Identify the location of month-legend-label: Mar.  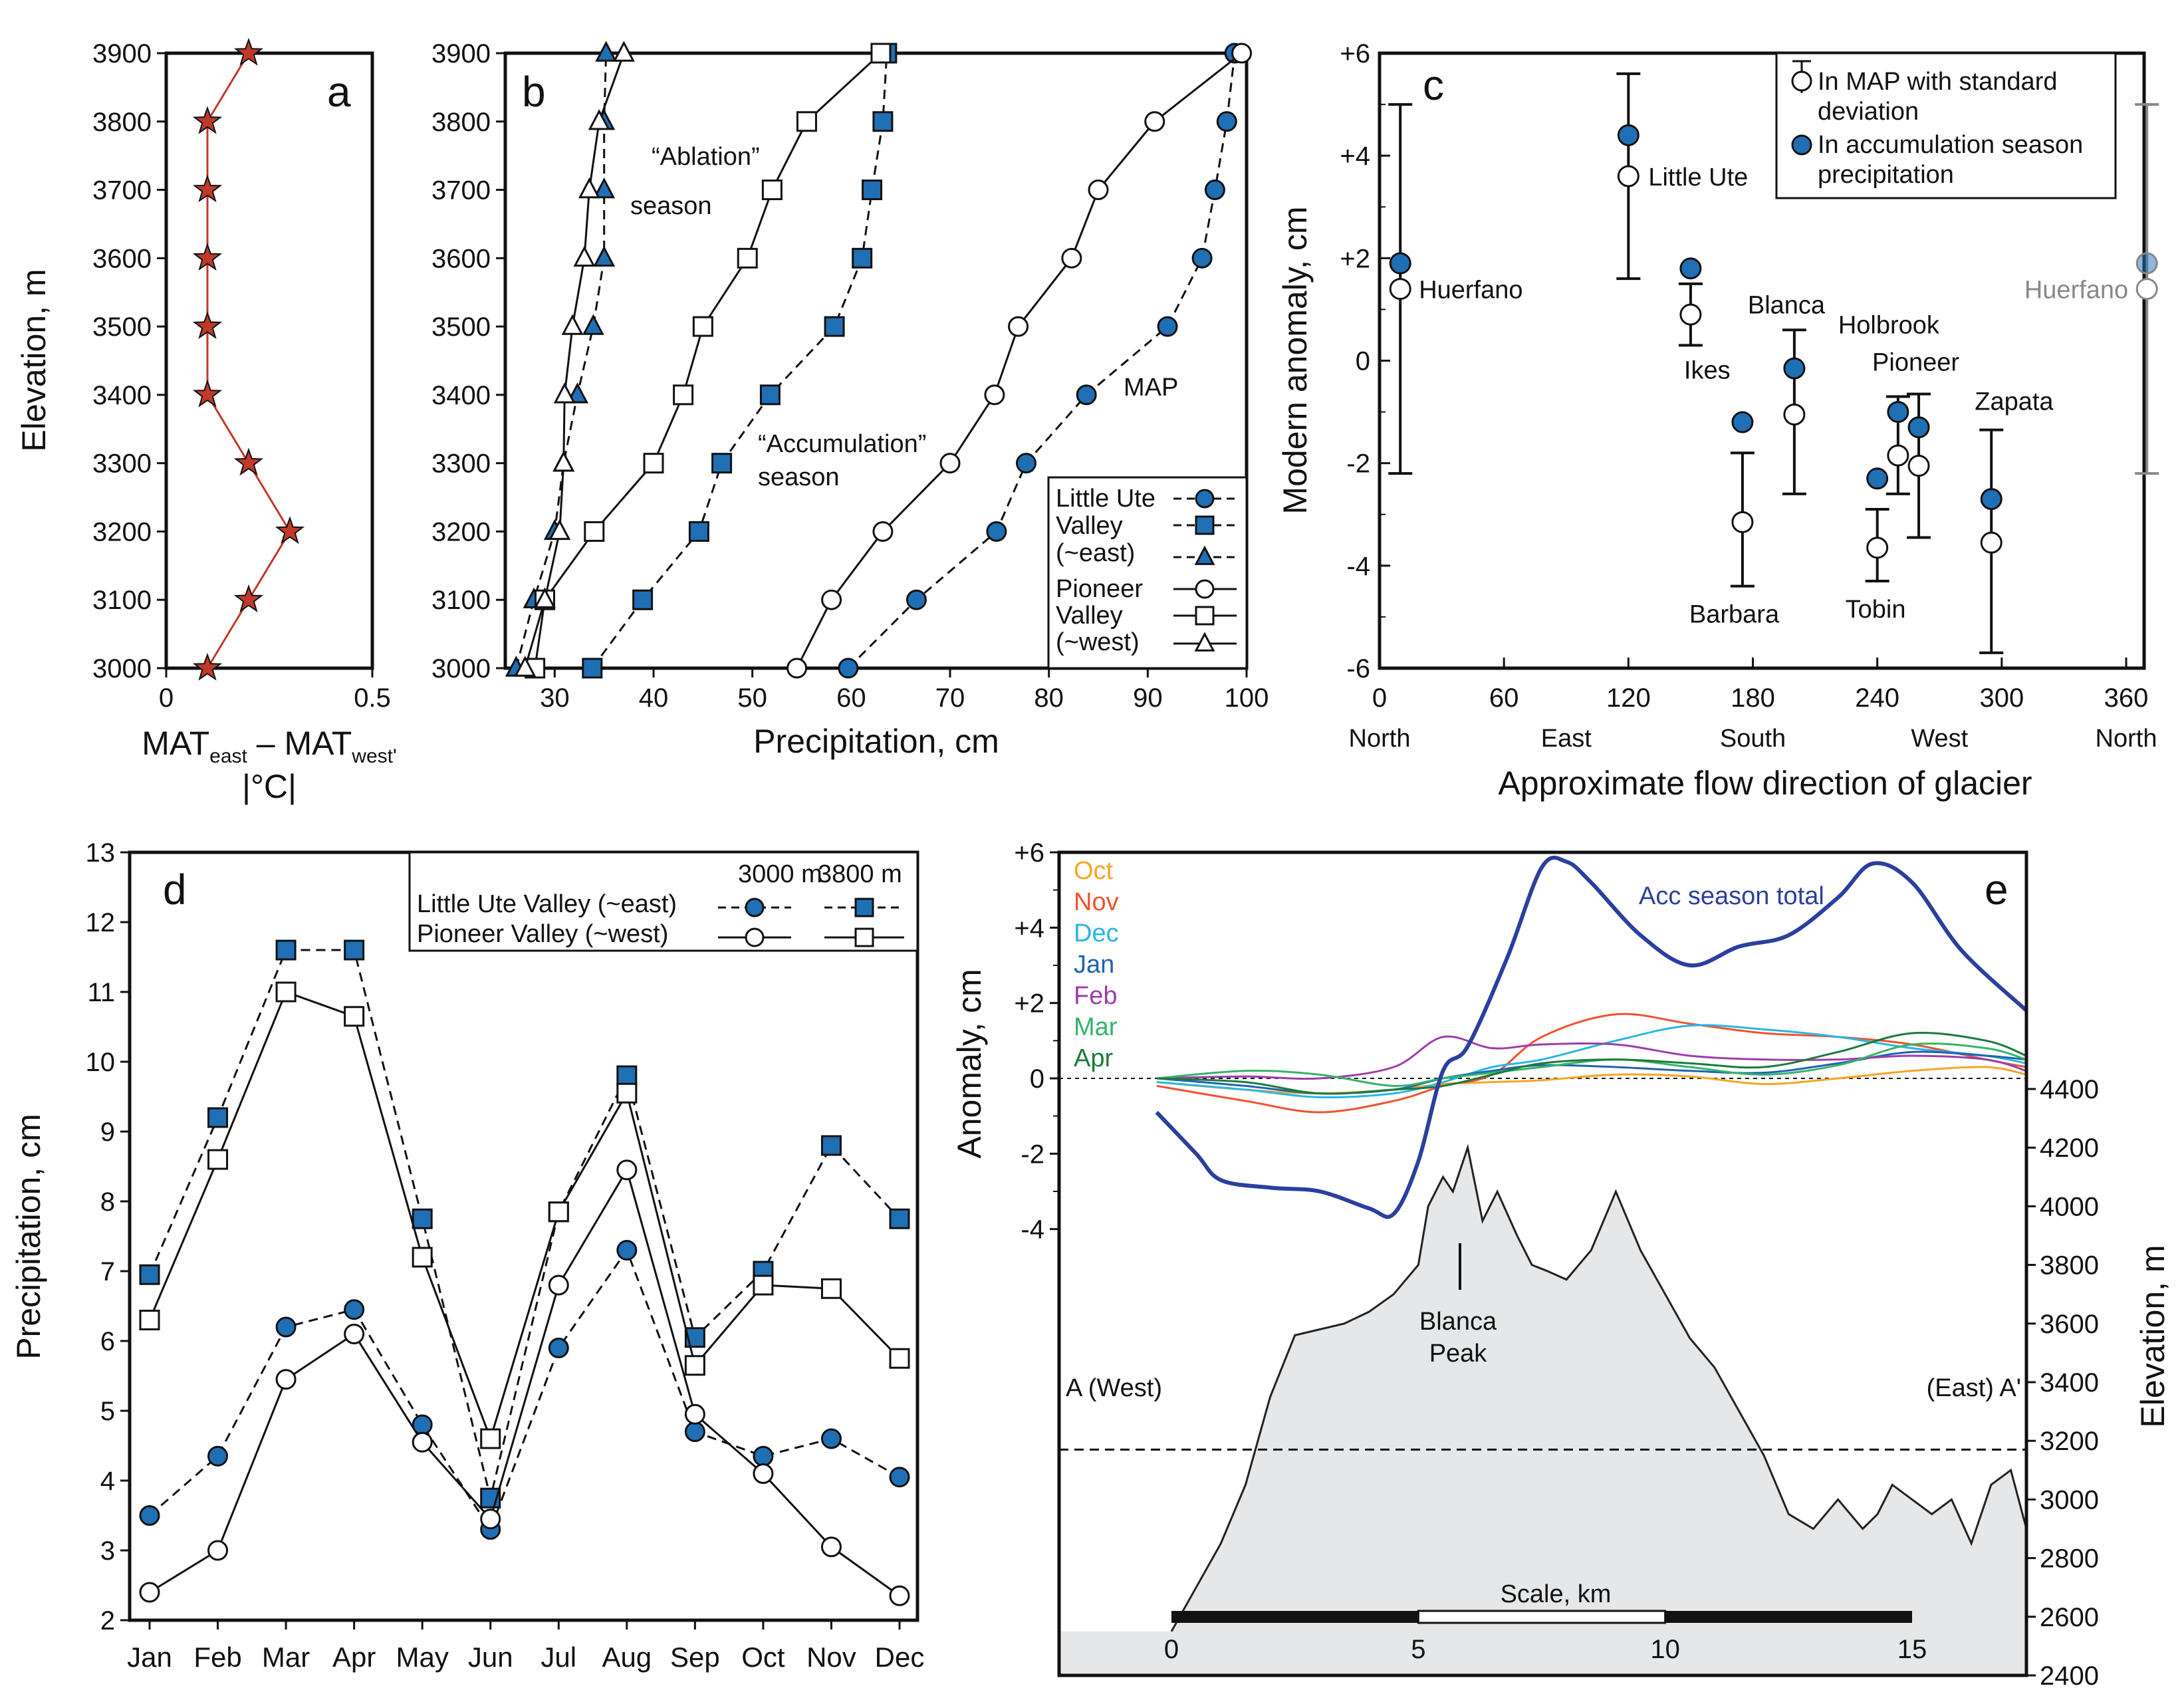
(1096, 1027).